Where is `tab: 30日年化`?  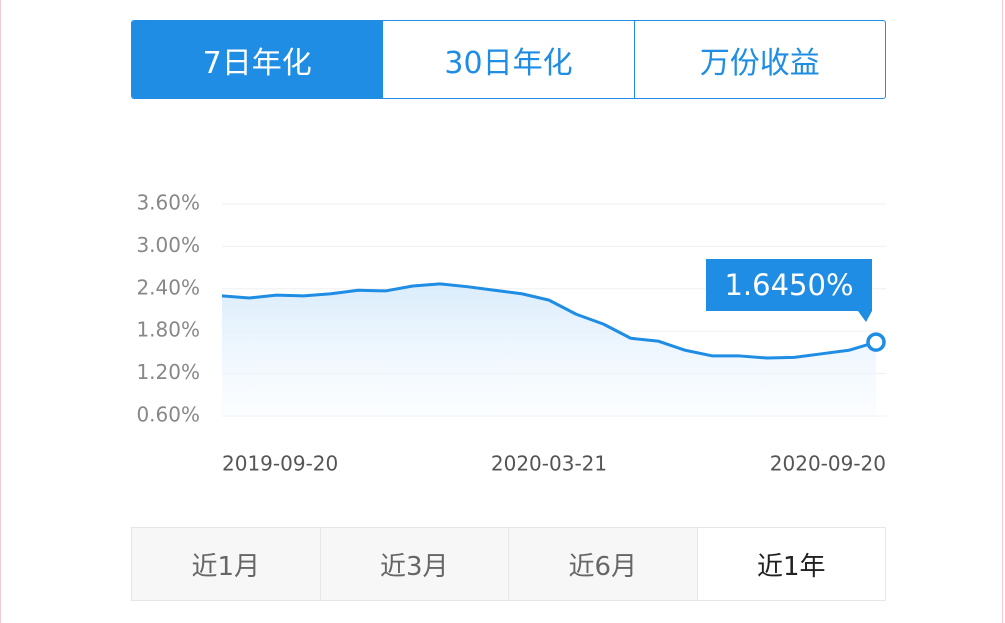
tab: 30日年化 is located at coordinates (507, 59).